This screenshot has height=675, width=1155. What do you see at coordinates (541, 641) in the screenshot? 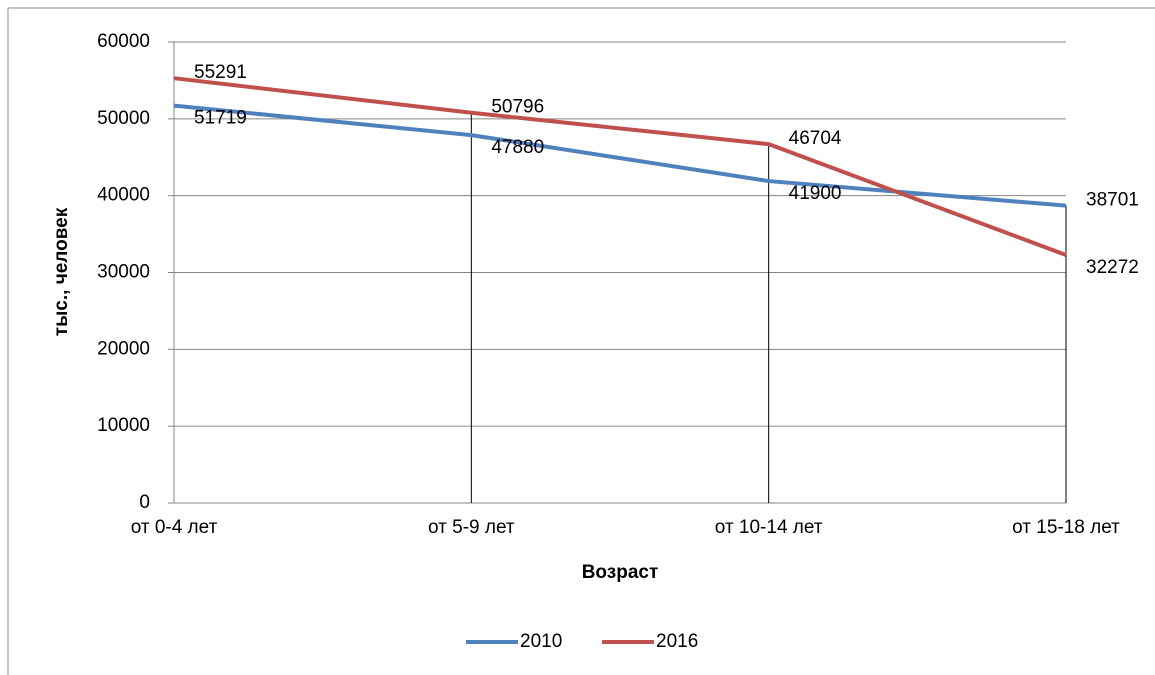
I see `legend-label: 2010` at bounding box center [541, 641].